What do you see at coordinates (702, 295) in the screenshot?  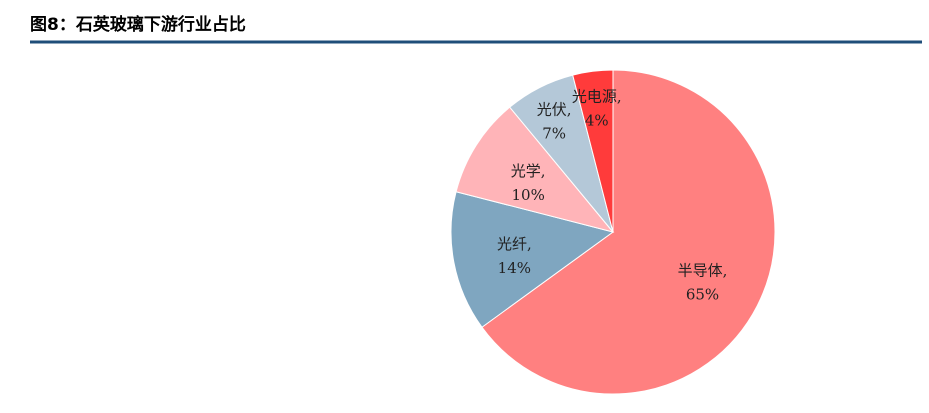 I see `slice-value-label: 65%` at bounding box center [702, 295].